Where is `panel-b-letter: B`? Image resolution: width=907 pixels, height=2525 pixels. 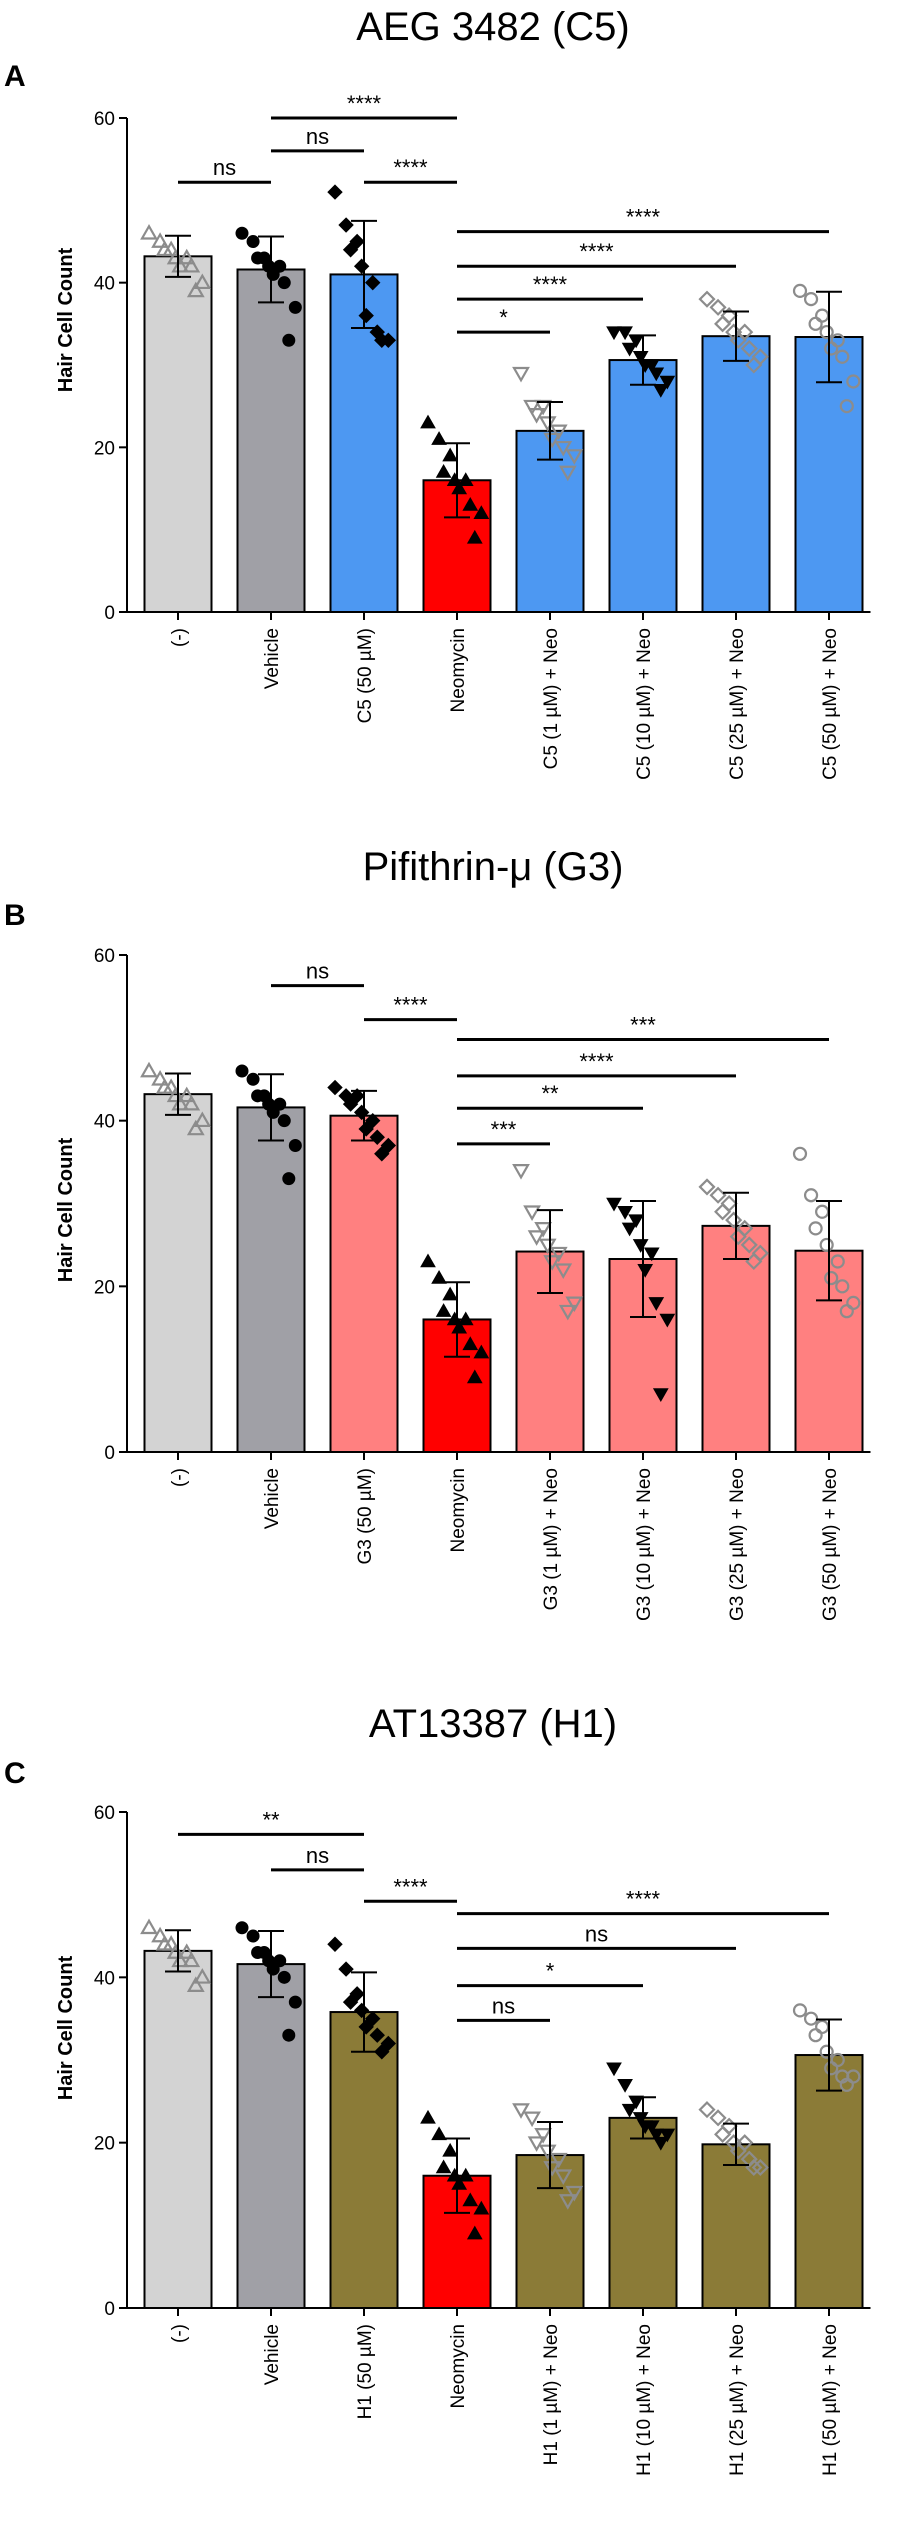 panel-b-letter: B is located at coordinates (15, 915).